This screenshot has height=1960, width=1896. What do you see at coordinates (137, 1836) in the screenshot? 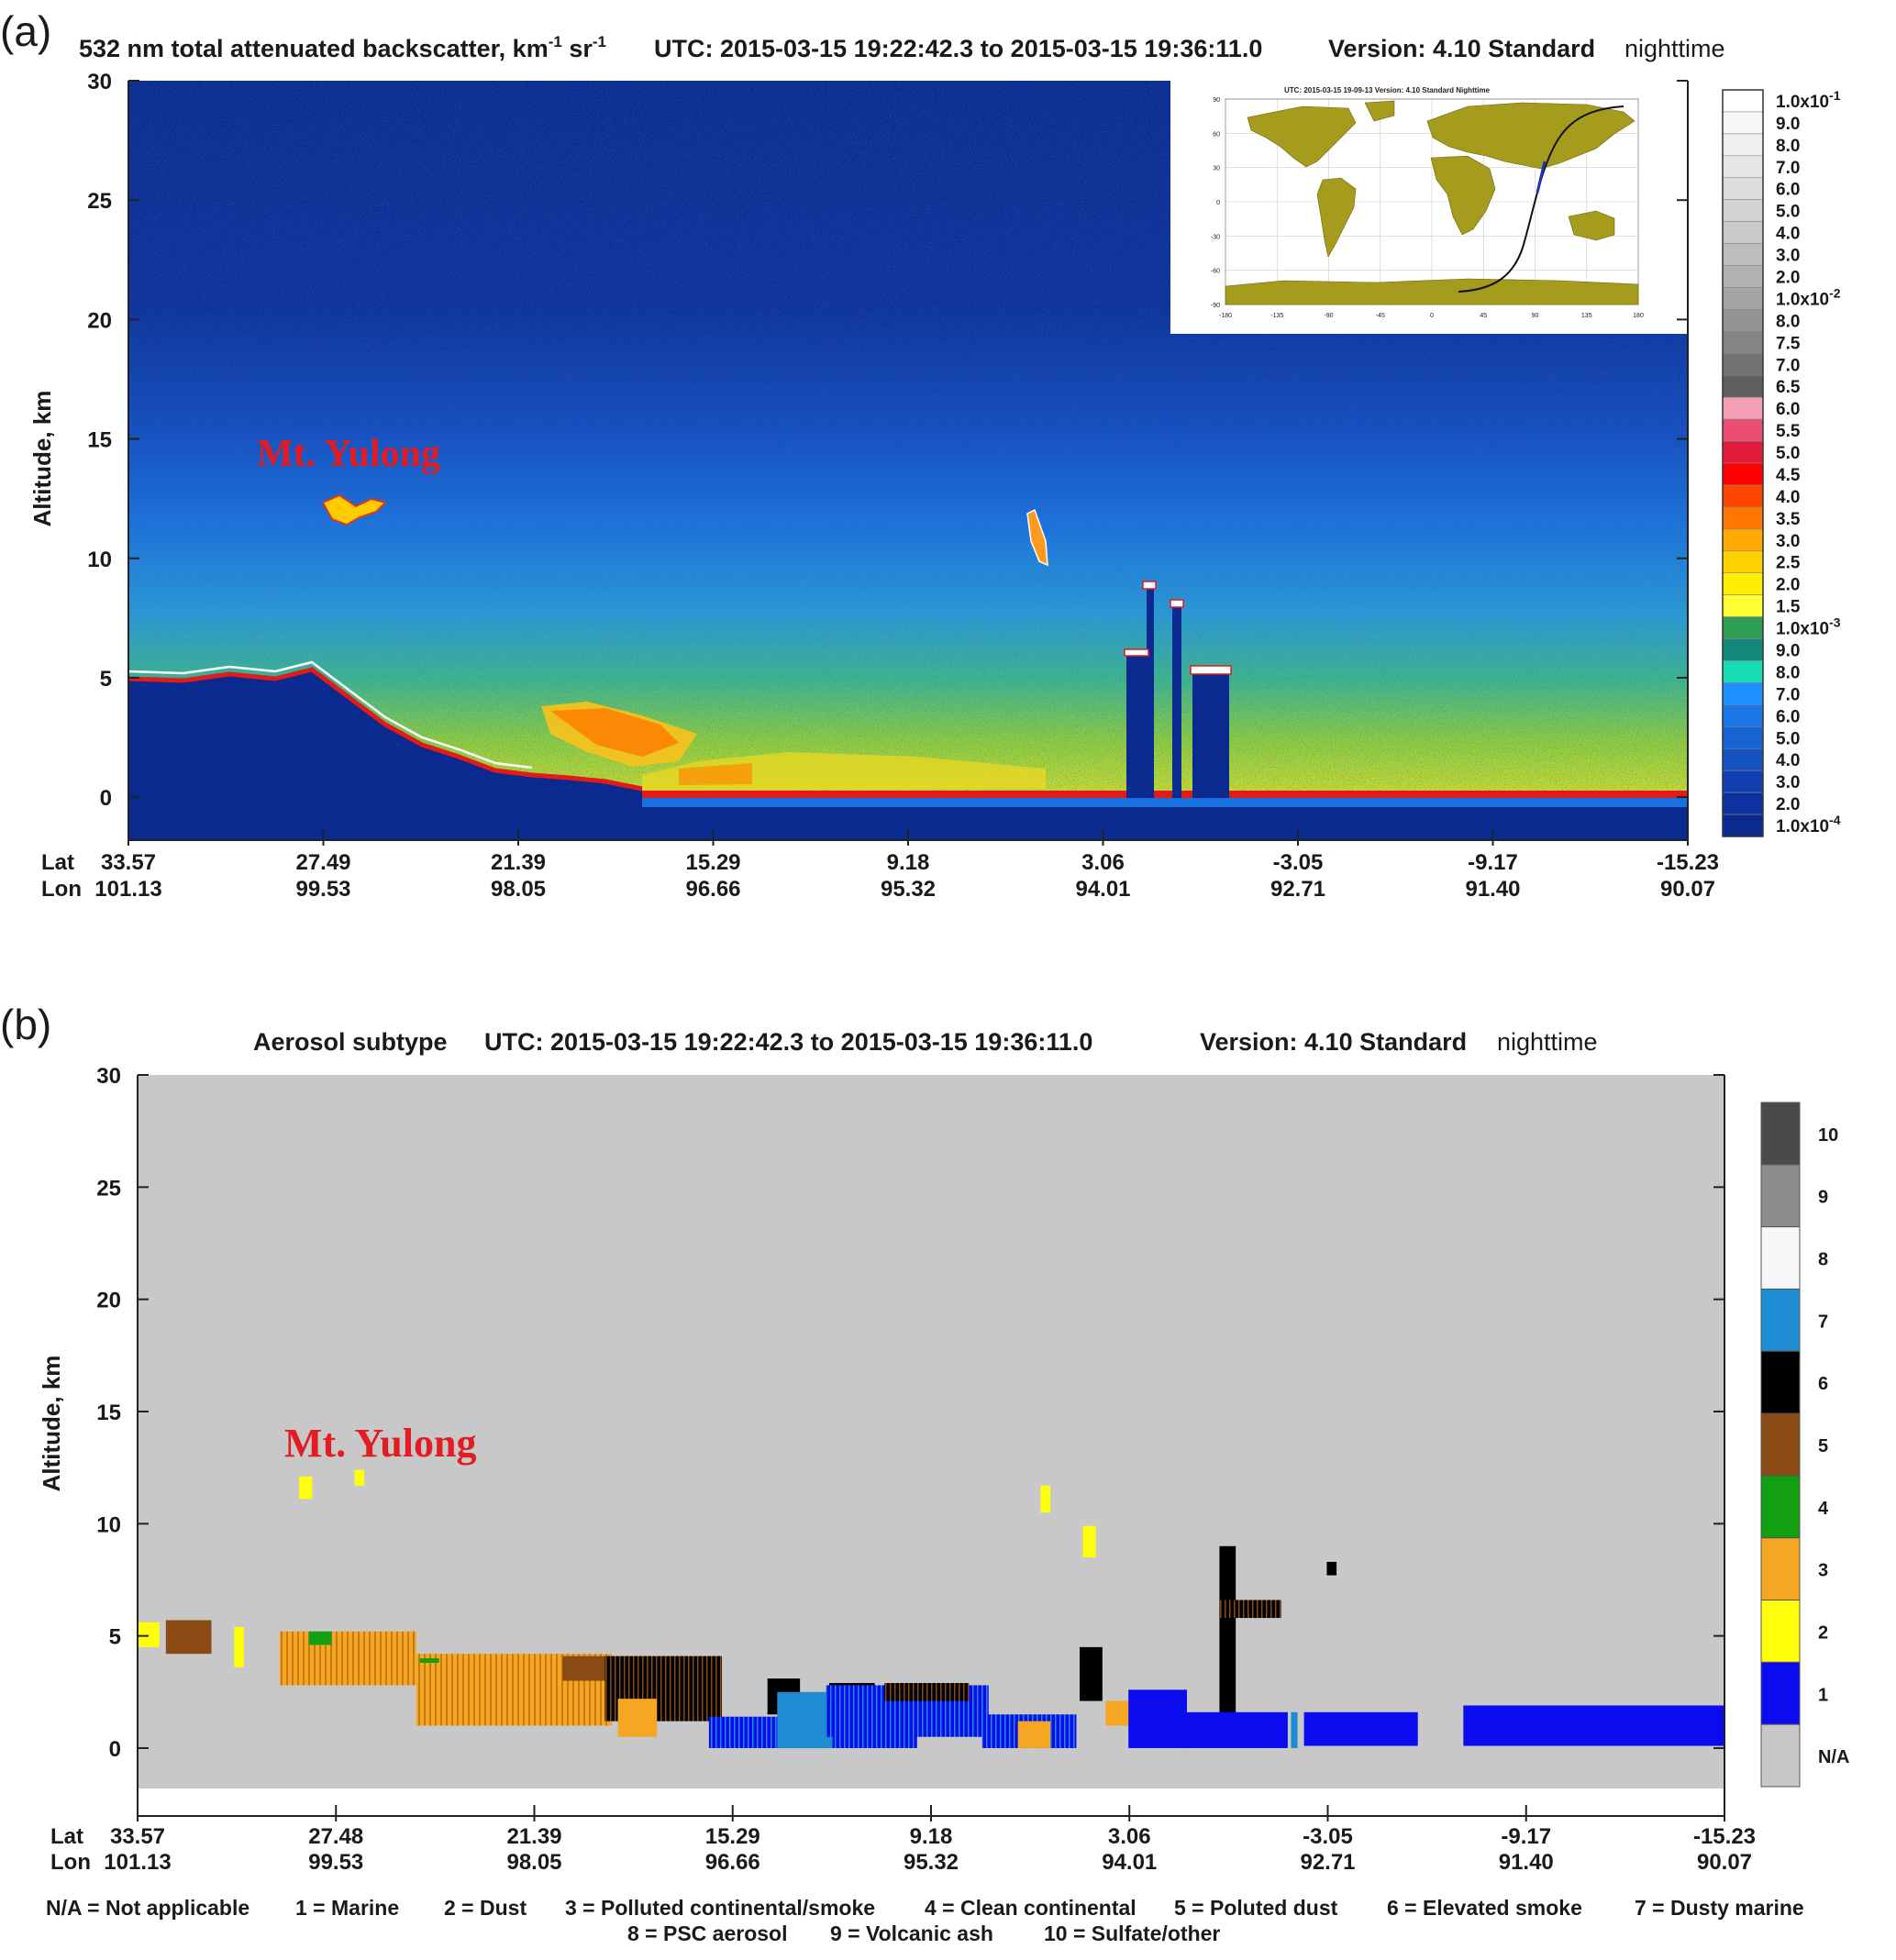
I see `panel-b-xtick-lat: 33.57` at bounding box center [137, 1836].